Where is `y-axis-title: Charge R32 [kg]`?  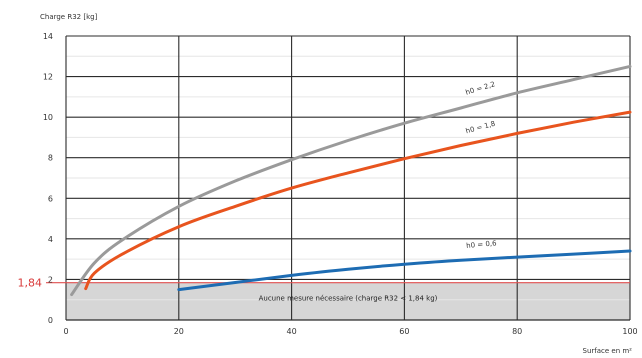
y-axis-title: Charge R32 [kg] is located at coordinates (69, 17).